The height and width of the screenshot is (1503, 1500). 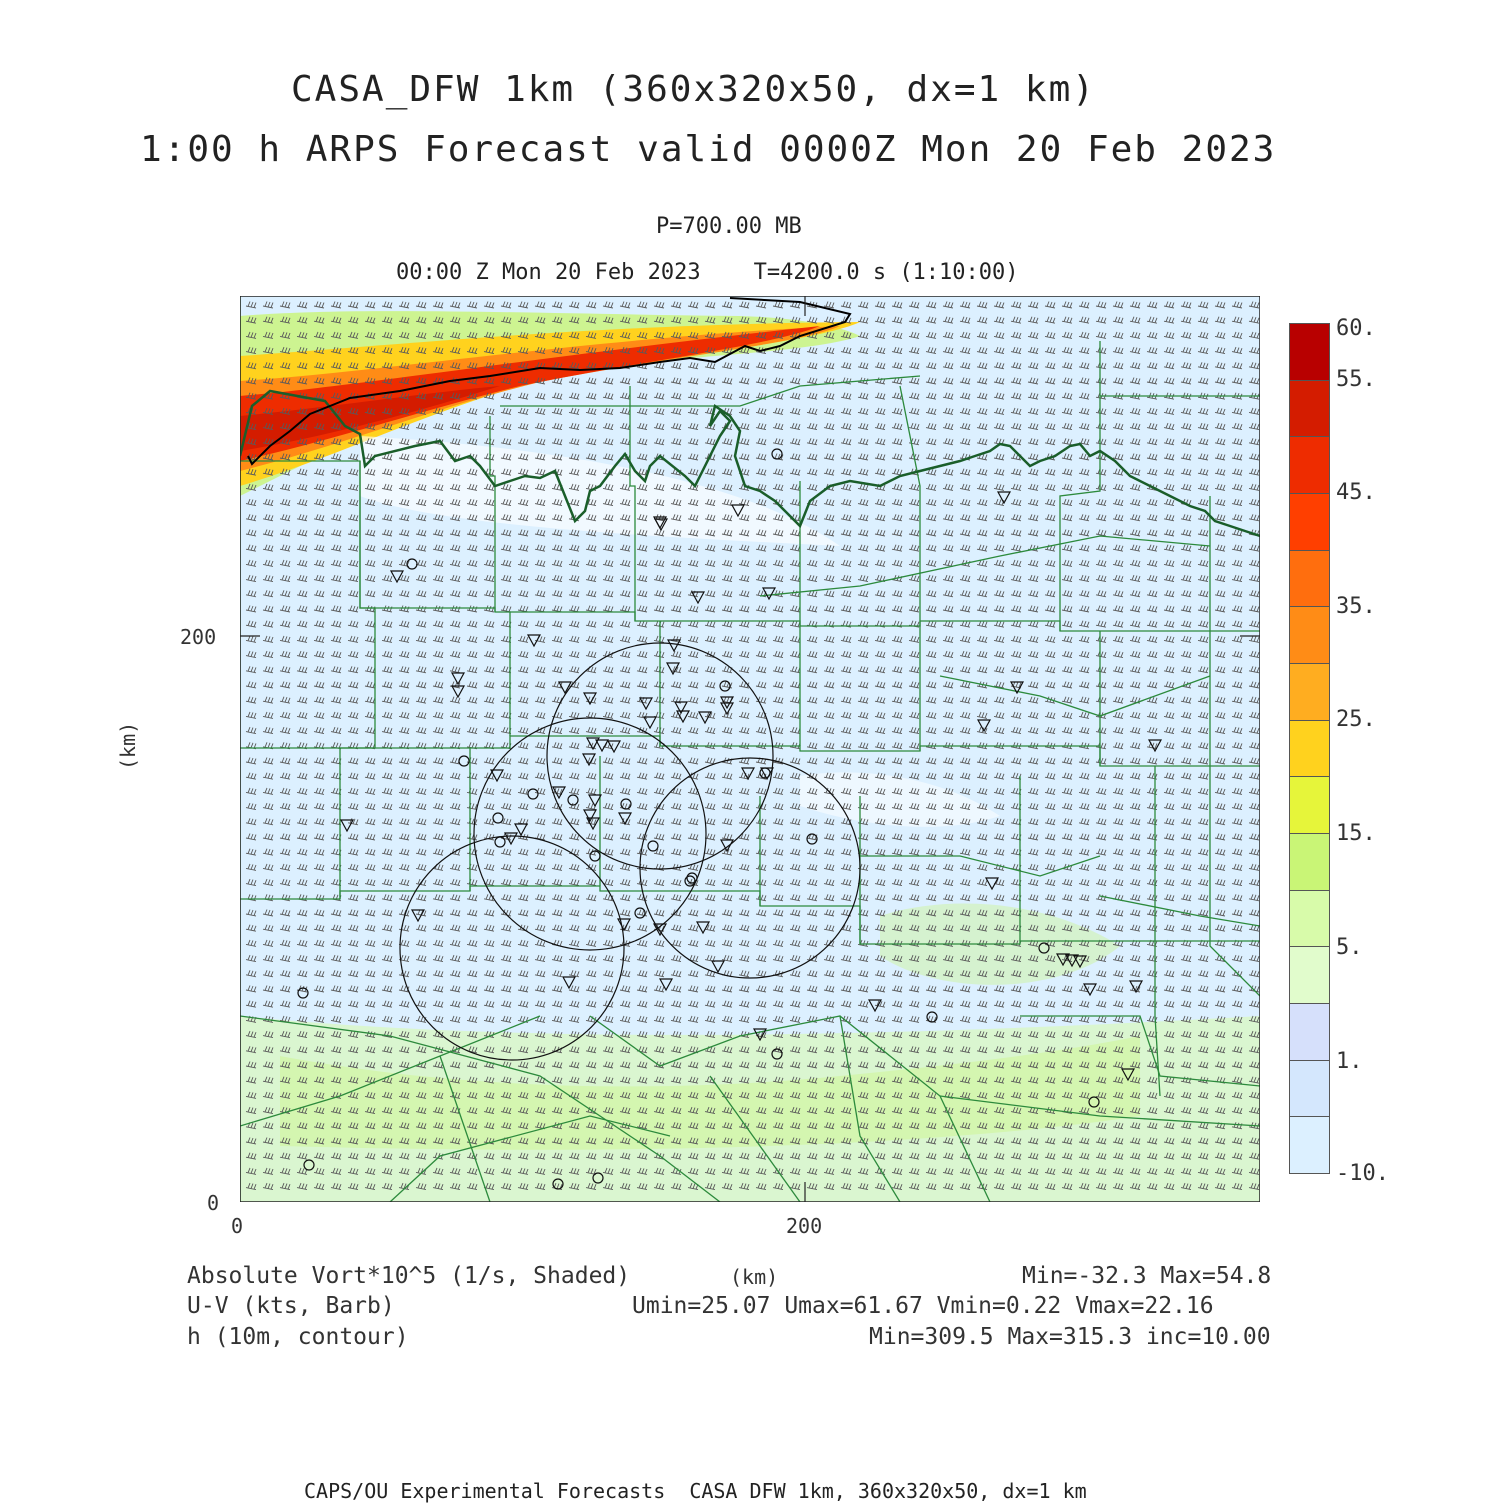 I want to click on title-line1: CASA_DFW 1km (360x320x50, dx=1 km), so click(x=693, y=89).